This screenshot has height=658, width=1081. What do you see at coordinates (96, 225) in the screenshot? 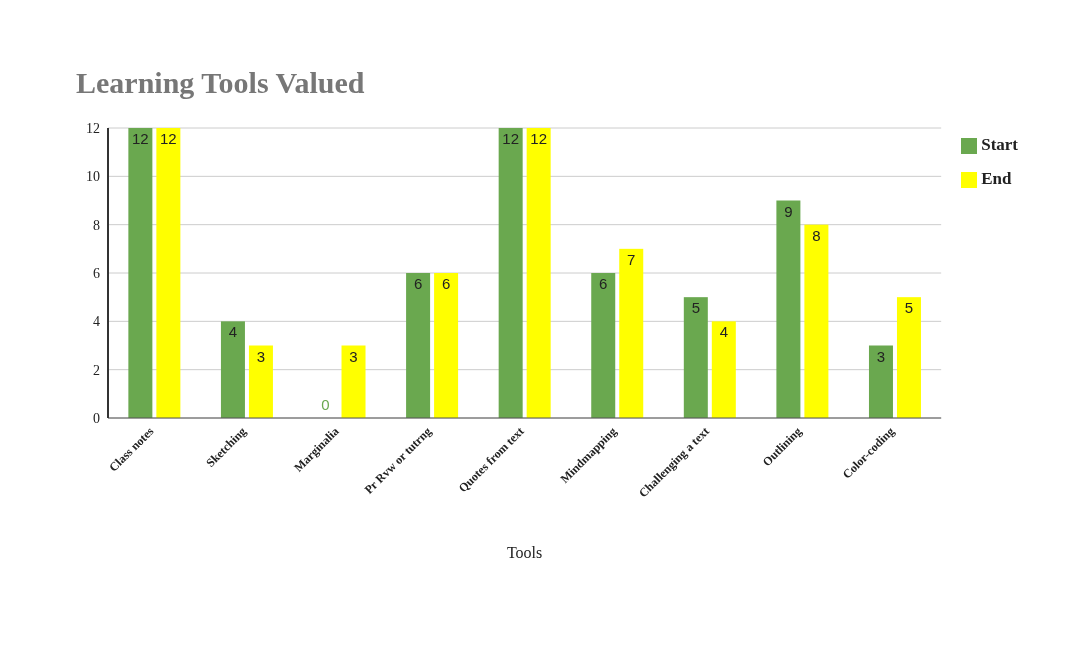
I see `y-tick-label: 8` at bounding box center [96, 225].